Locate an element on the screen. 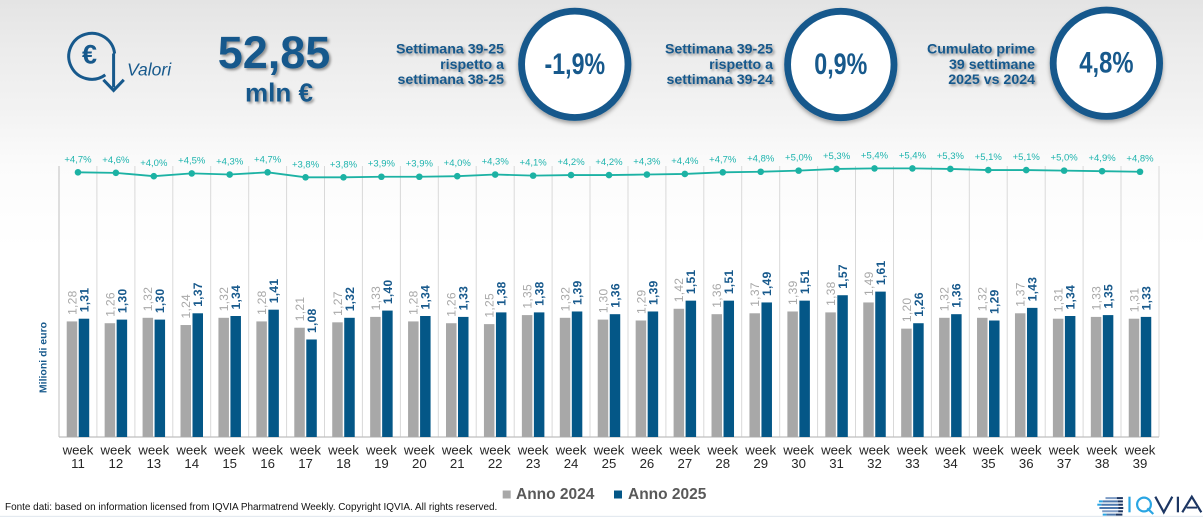 Image resolution: width=1203 pixels, height=517 pixels. svg-text: 26 is located at coordinates (647, 463).